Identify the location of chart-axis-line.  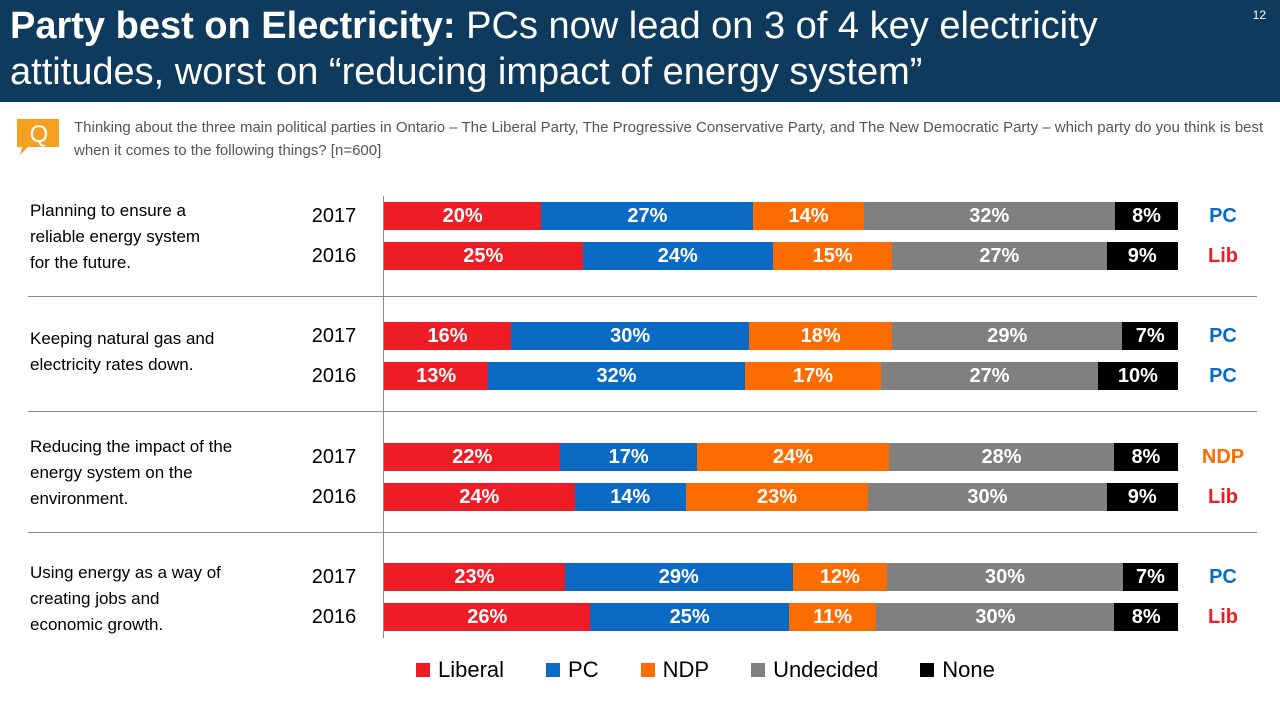
(383, 417).